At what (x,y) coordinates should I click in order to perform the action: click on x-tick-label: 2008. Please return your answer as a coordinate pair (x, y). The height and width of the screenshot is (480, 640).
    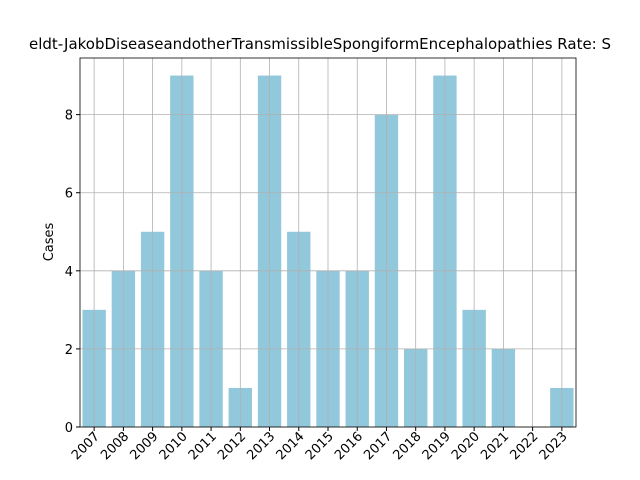
    Looking at the image, I should click on (115, 446).